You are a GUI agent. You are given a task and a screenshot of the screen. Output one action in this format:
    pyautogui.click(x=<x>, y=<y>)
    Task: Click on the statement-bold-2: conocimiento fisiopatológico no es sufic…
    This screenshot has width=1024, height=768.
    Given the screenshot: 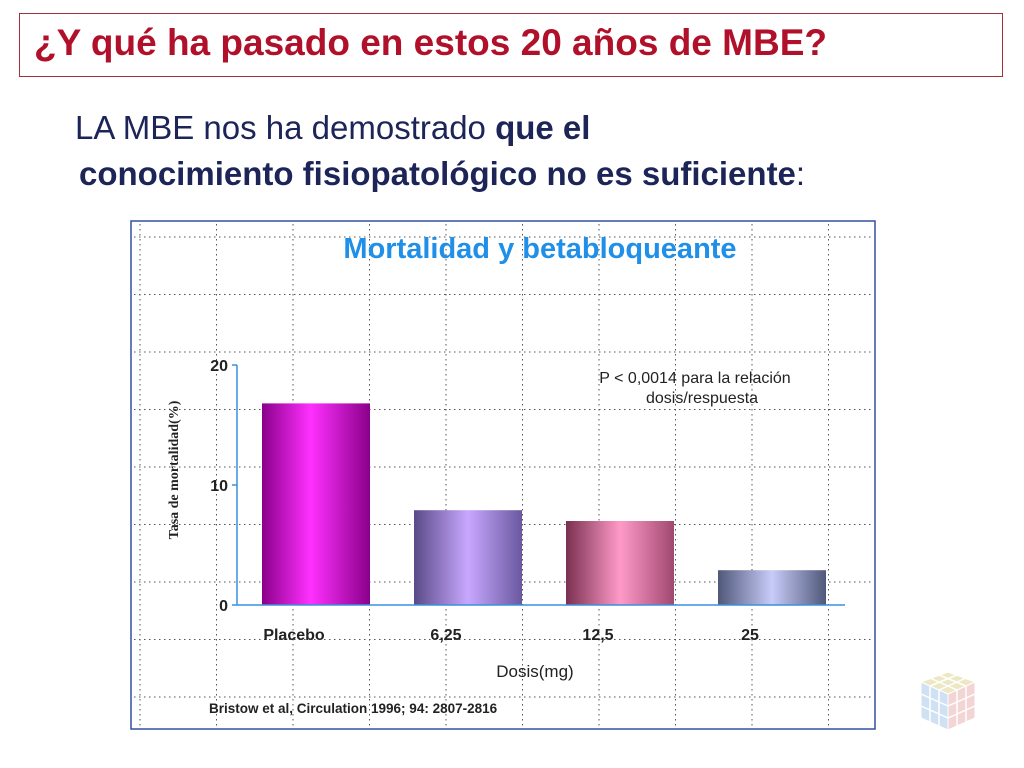 What is the action you would take?
    pyautogui.click(x=437, y=173)
    